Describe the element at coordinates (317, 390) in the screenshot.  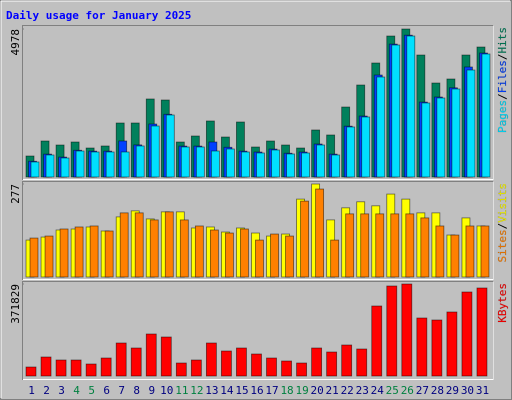
I see `x-tick-label: 20` at that location.